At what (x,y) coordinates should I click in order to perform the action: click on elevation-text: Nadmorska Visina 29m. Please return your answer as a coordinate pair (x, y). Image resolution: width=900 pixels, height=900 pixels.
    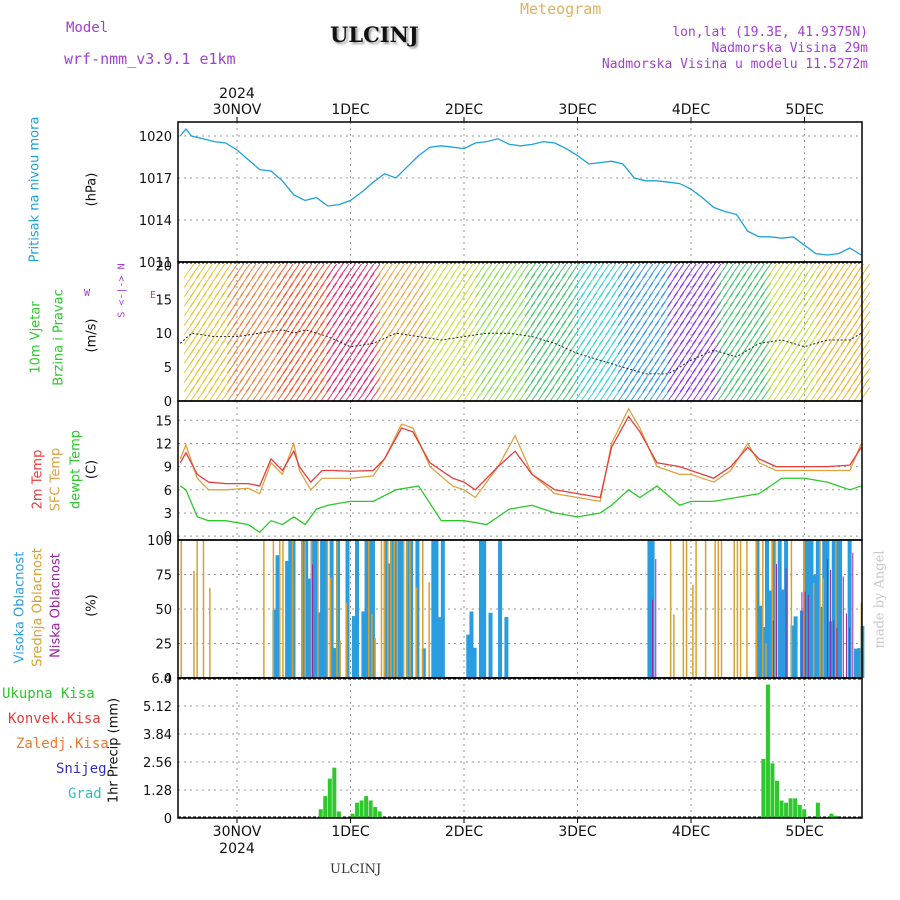
    Looking at the image, I should click on (789, 48).